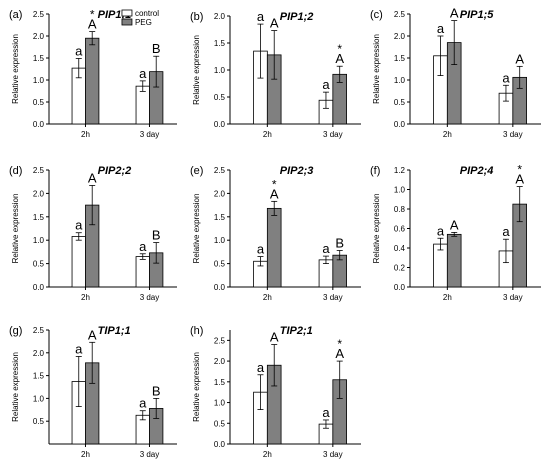 This screenshot has height=459, width=550. Describe the element at coordinates (115, 171) in the screenshot. I see `gene-title: PIP2;2` at that location.